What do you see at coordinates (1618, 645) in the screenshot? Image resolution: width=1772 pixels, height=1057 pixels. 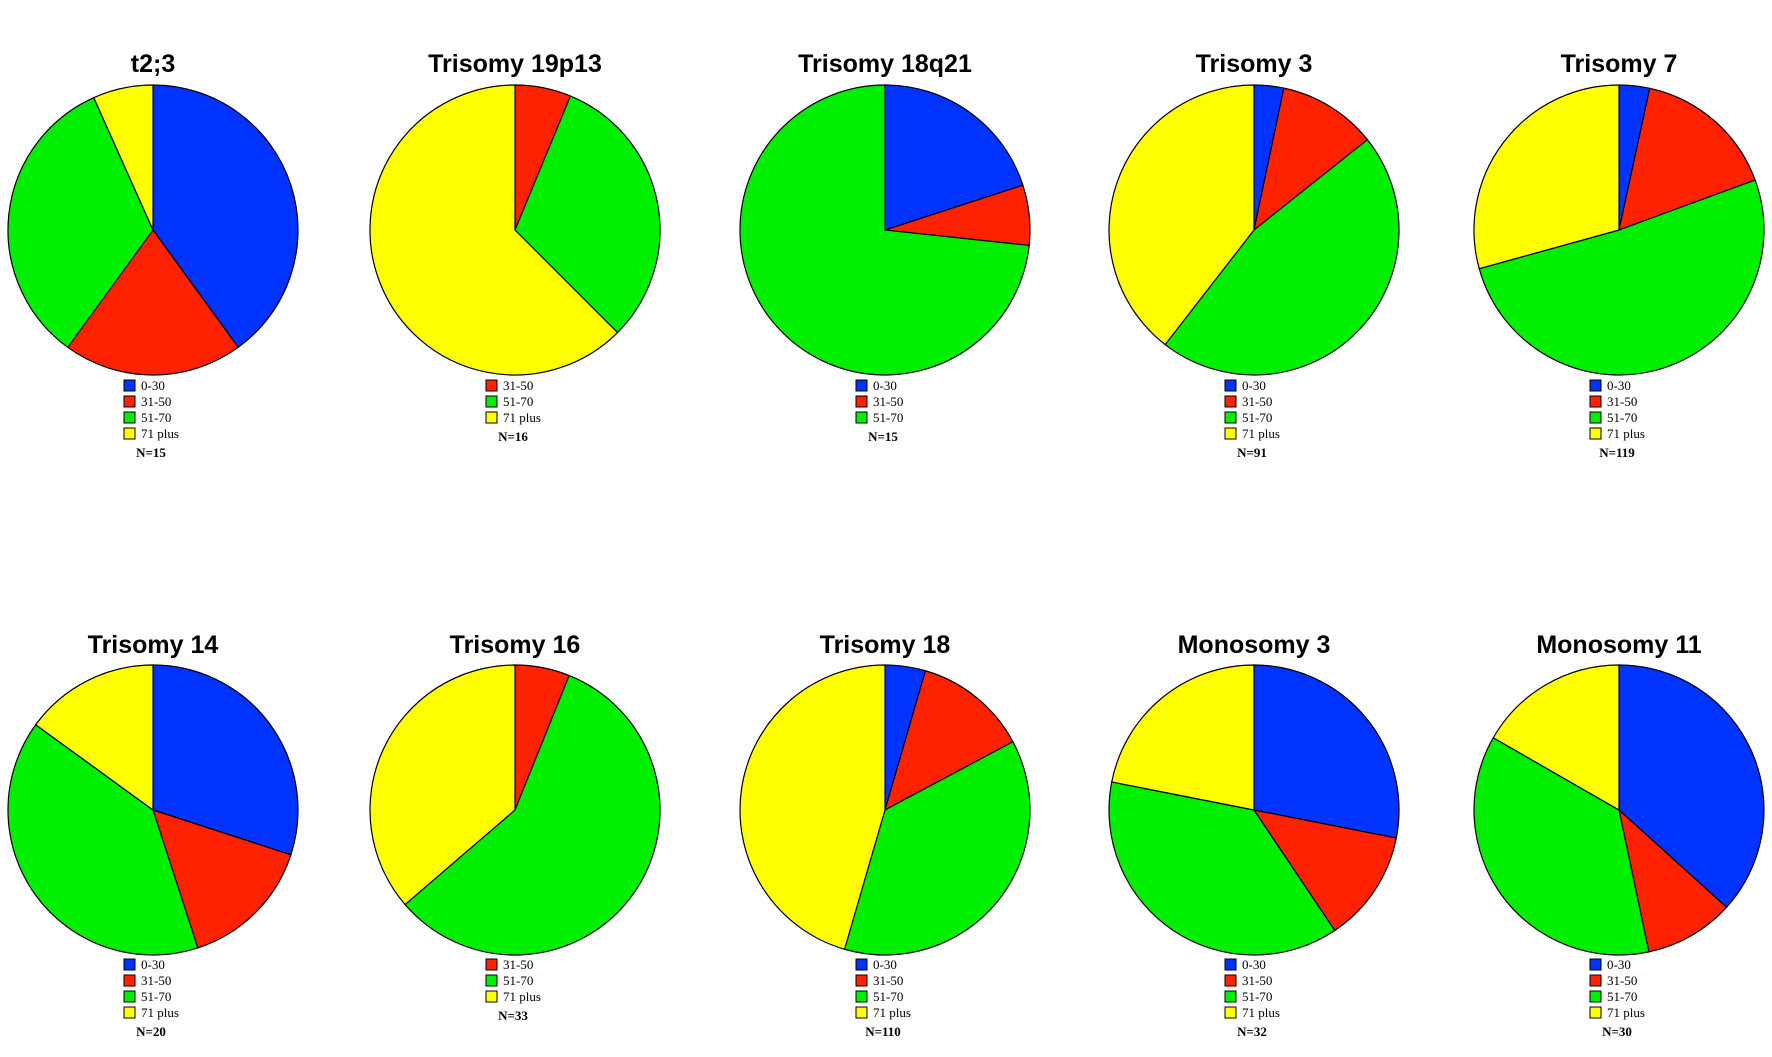 I see `chart-title: Monosomy 11` at bounding box center [1618, 645].